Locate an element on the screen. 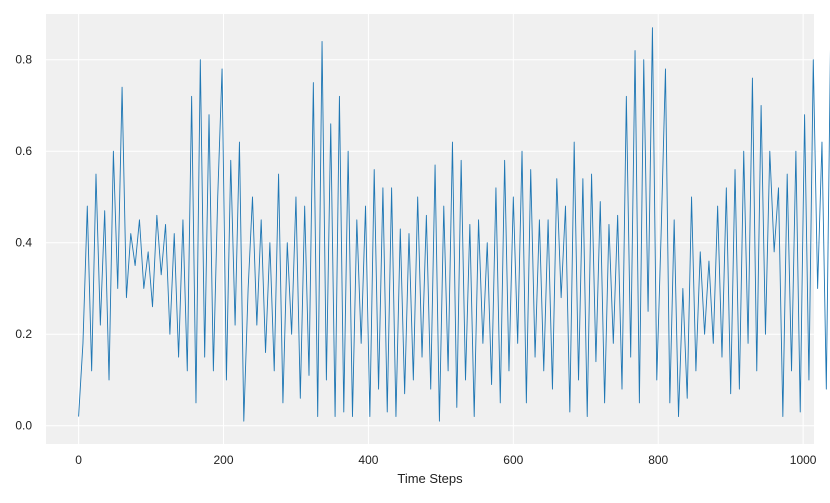  x-tick-label: 800 is located at coordinates (658, 460).